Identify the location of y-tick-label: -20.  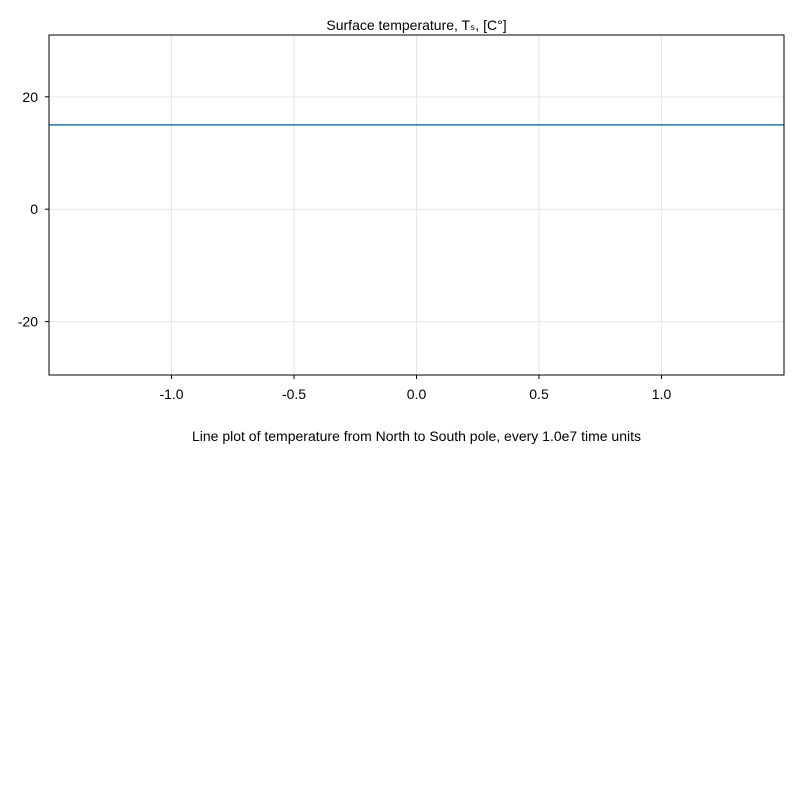
(28, 322).